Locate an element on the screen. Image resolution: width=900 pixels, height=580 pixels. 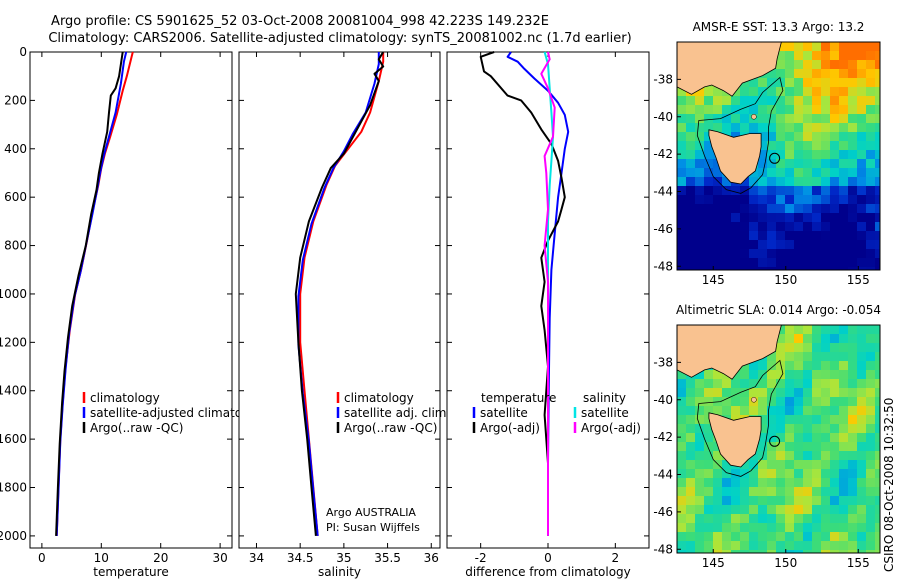
sst_map-xtick-label: 145 is located at coordinates (713, 280).